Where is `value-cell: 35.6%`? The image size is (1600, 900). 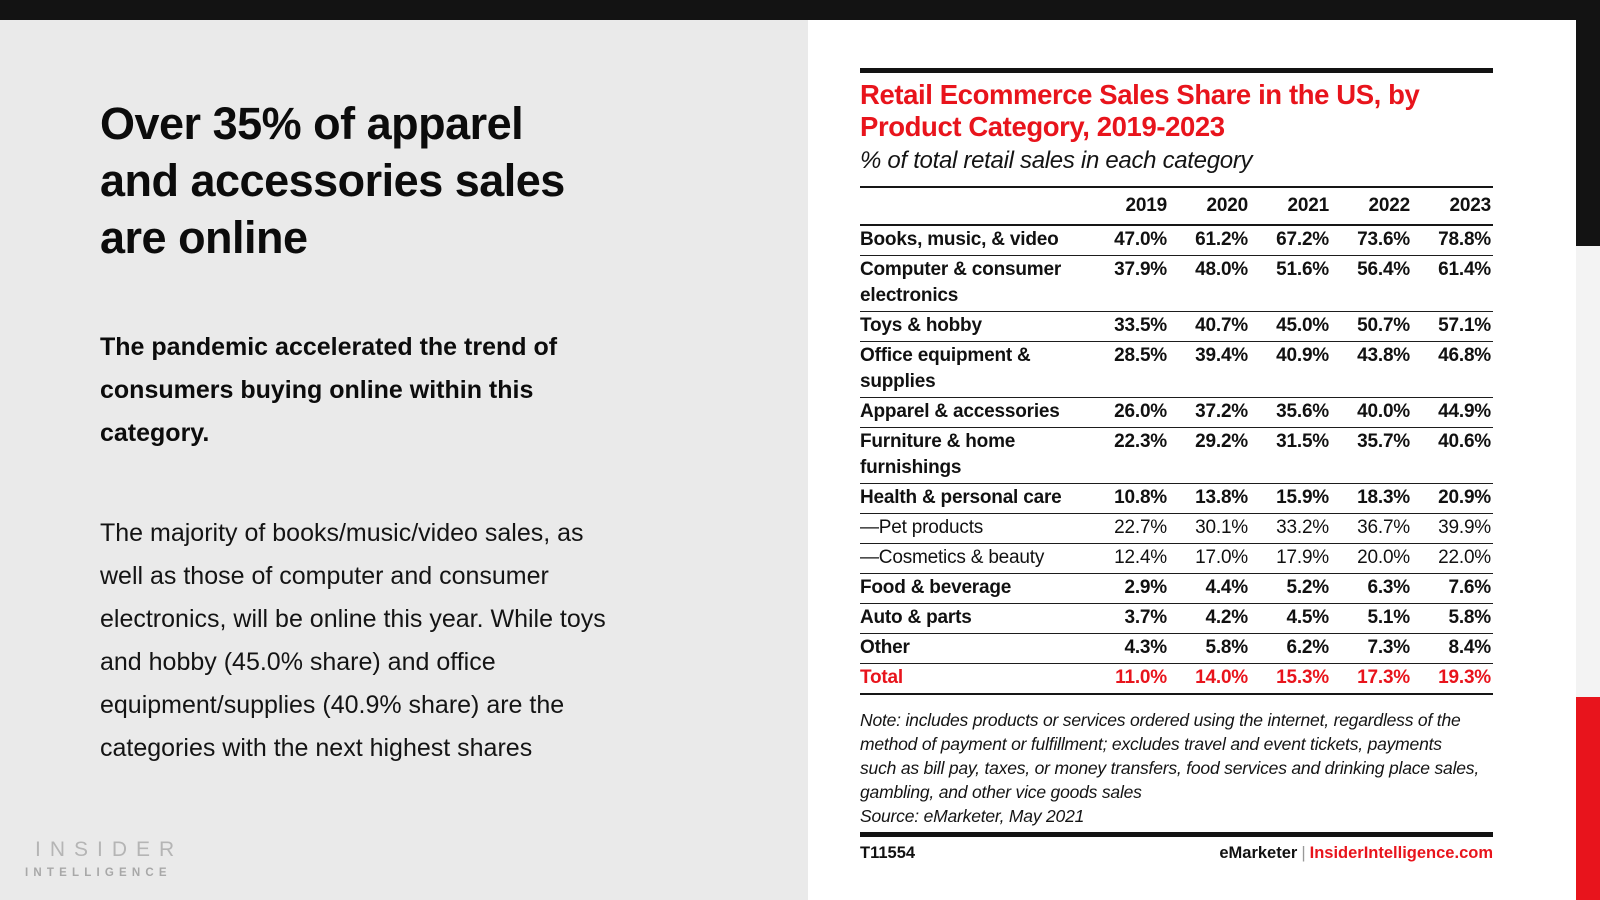 value-cell: 35.6% is located at coordinates (1290, 412).